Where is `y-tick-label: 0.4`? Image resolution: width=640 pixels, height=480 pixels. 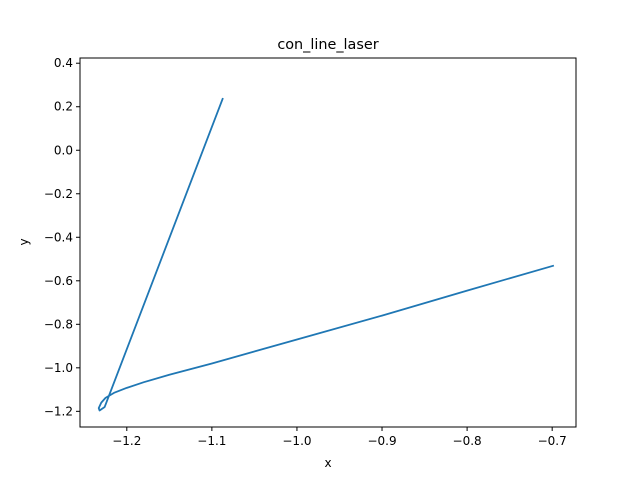
y-tick-label: 0.4 is located at coordinates (63, 63).